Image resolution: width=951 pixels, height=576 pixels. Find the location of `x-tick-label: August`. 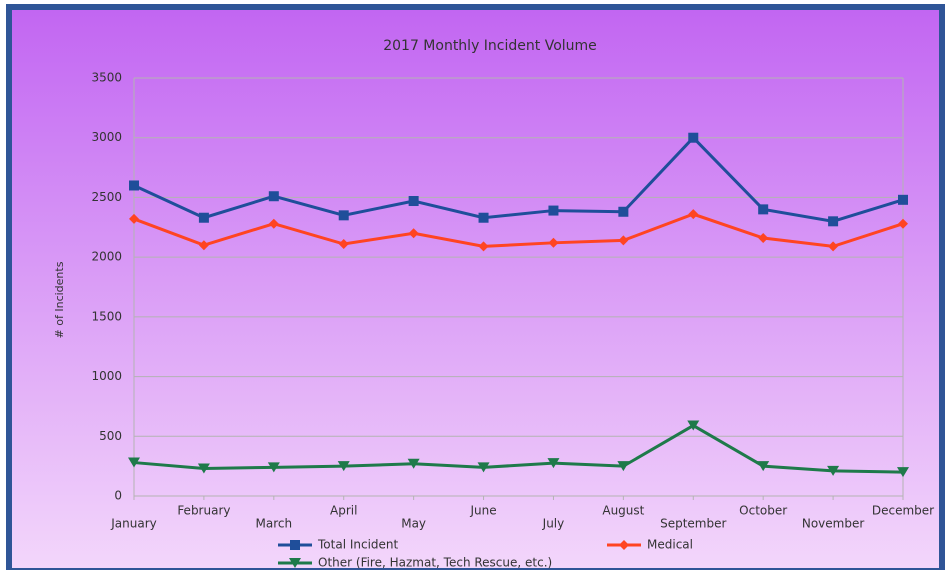

x-tick-label: August is located at coordinates (623, 511).